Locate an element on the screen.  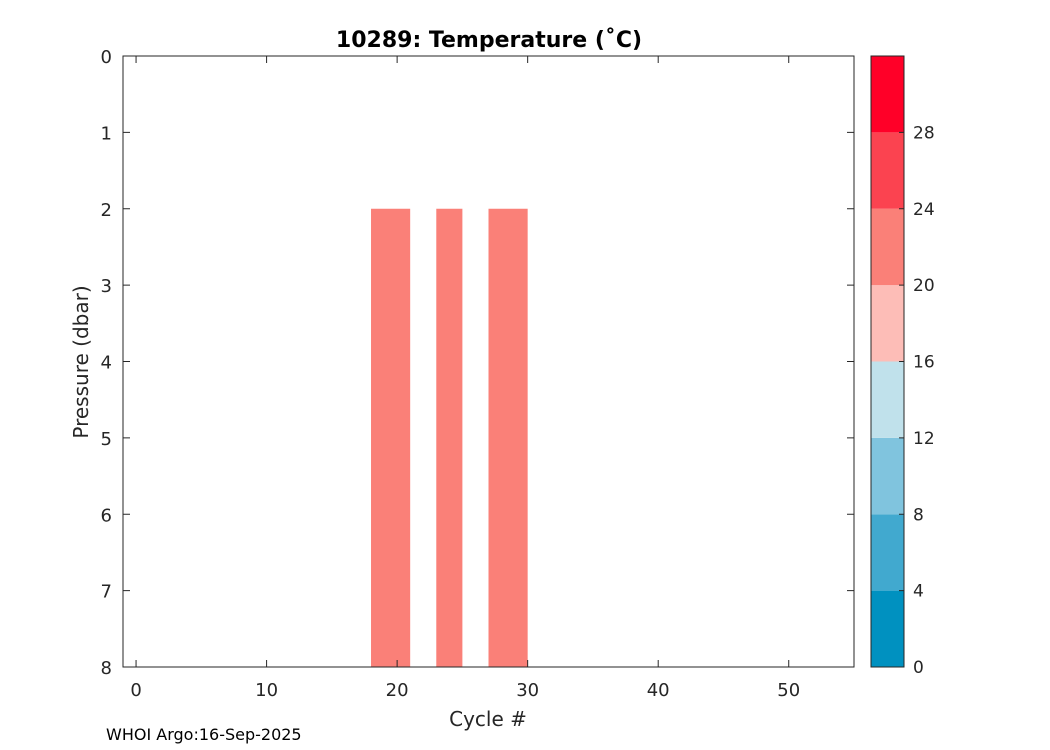
heatmap-cells is located at coordinates (449, 437).